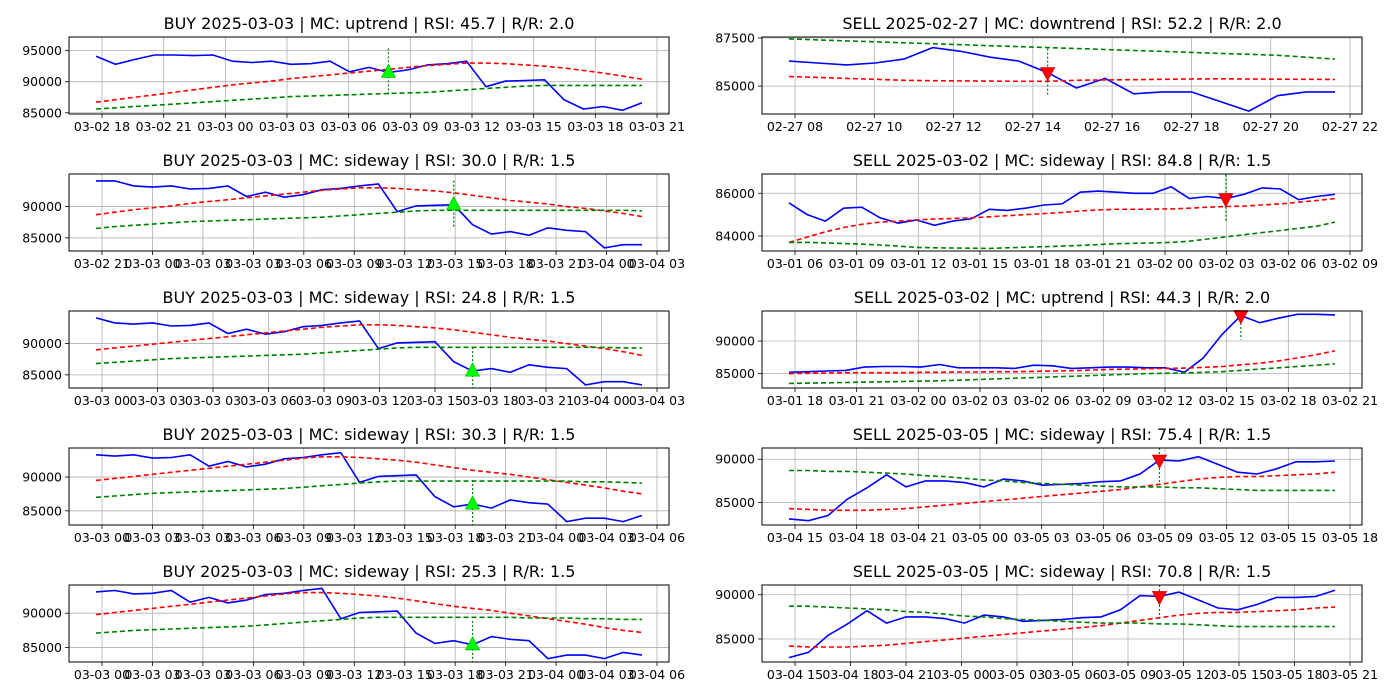 The height and width of the screenshot is (700, 1400). What do you see at coordinates (918, 537) in the screenshot?
I see `x-tick-label: 03-04 21` at bounding box center [918, 537].